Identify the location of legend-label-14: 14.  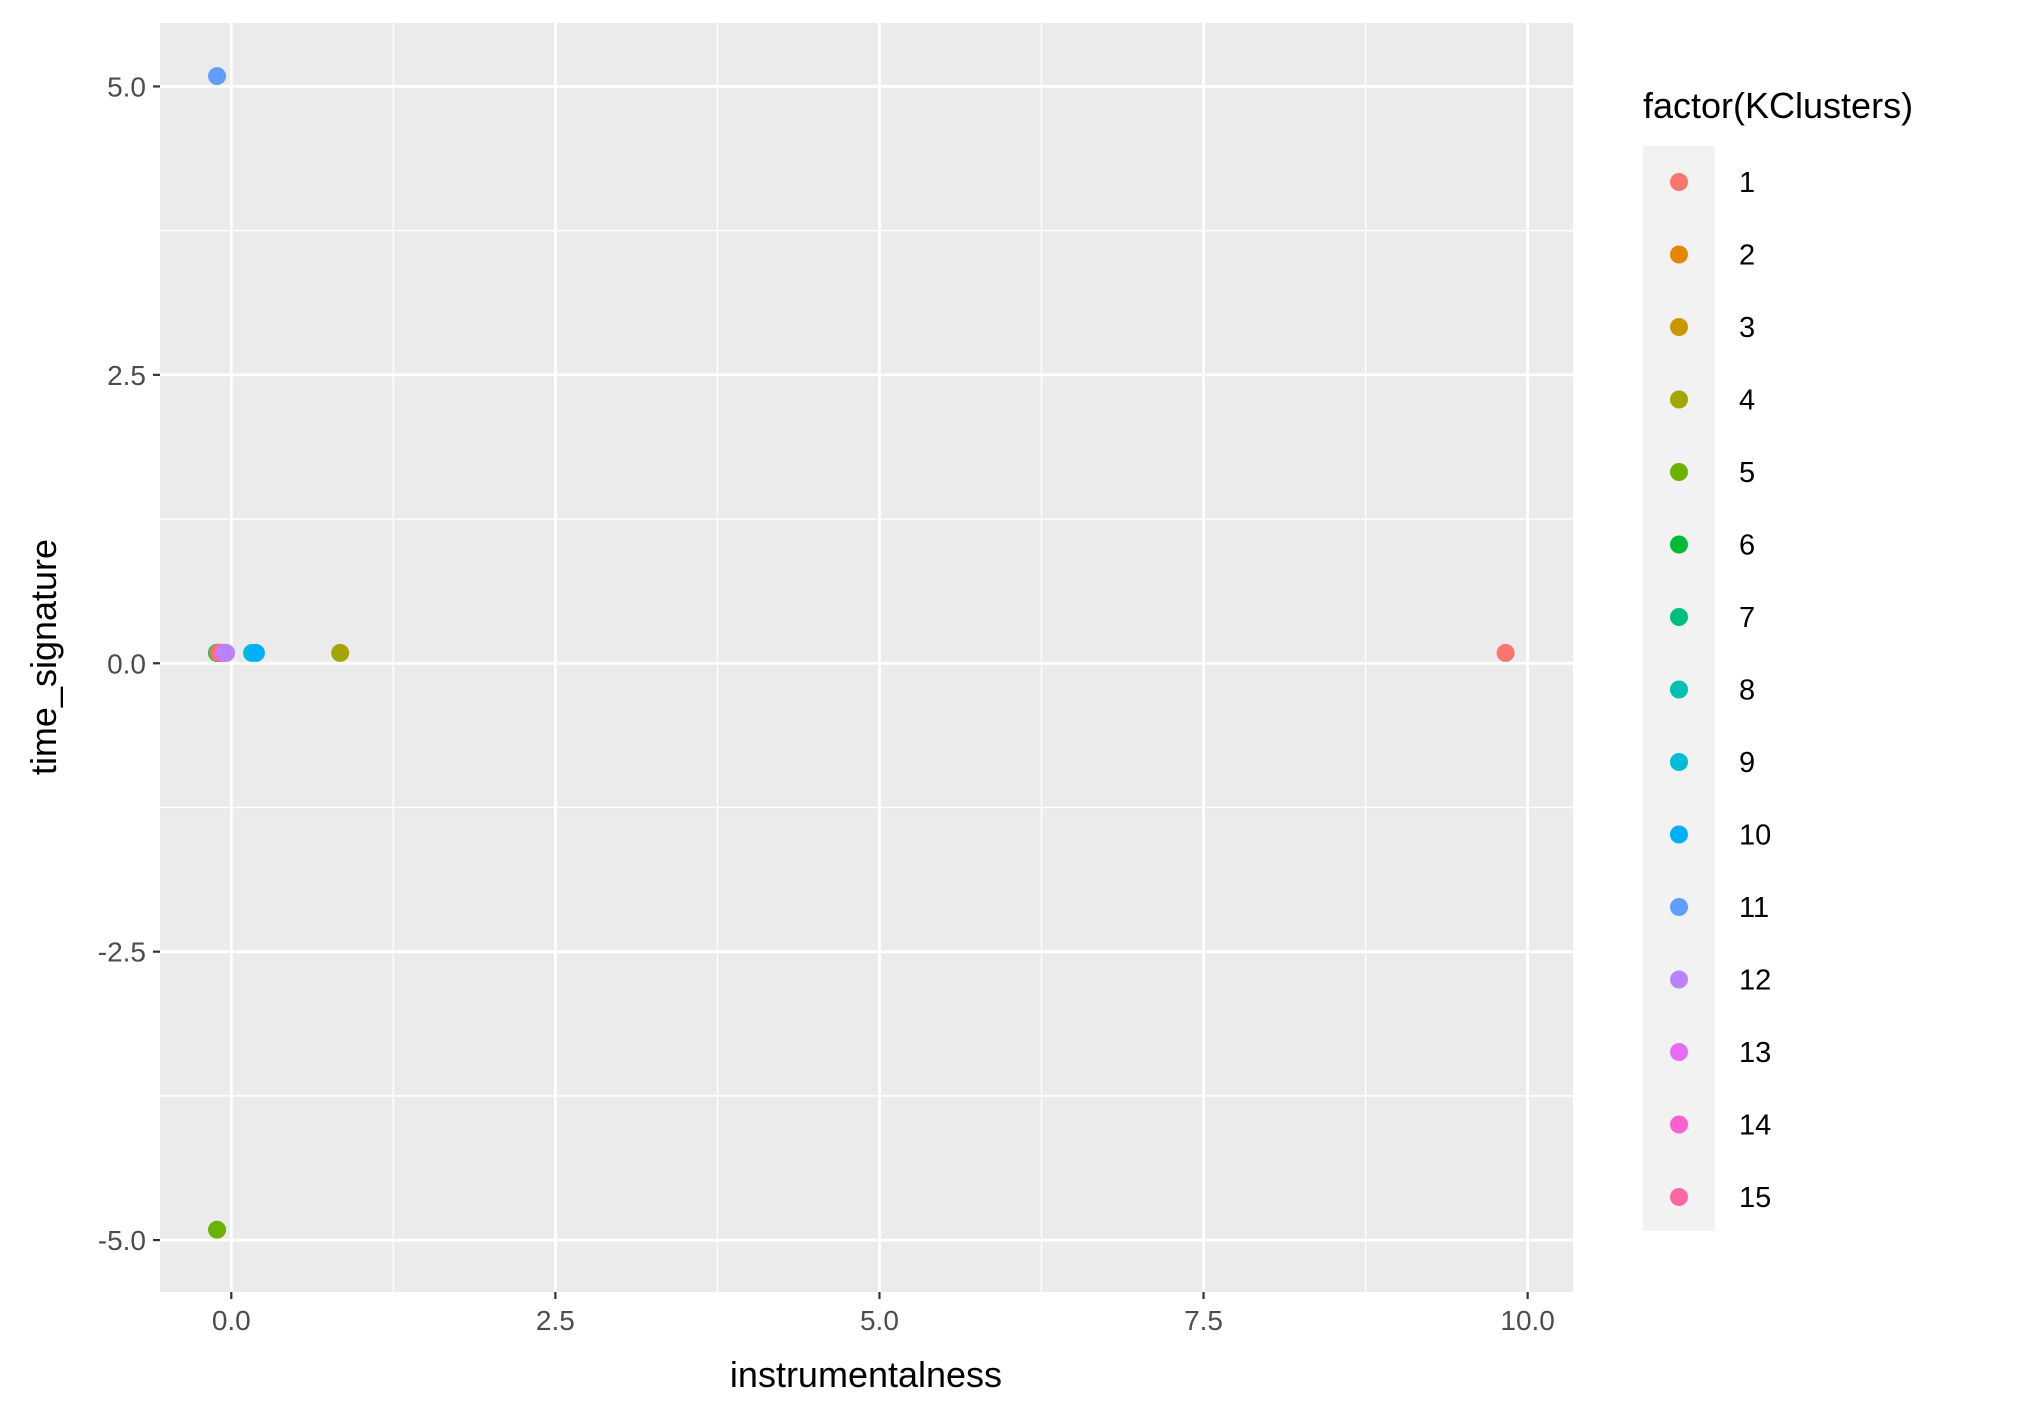
(1755, 1126).